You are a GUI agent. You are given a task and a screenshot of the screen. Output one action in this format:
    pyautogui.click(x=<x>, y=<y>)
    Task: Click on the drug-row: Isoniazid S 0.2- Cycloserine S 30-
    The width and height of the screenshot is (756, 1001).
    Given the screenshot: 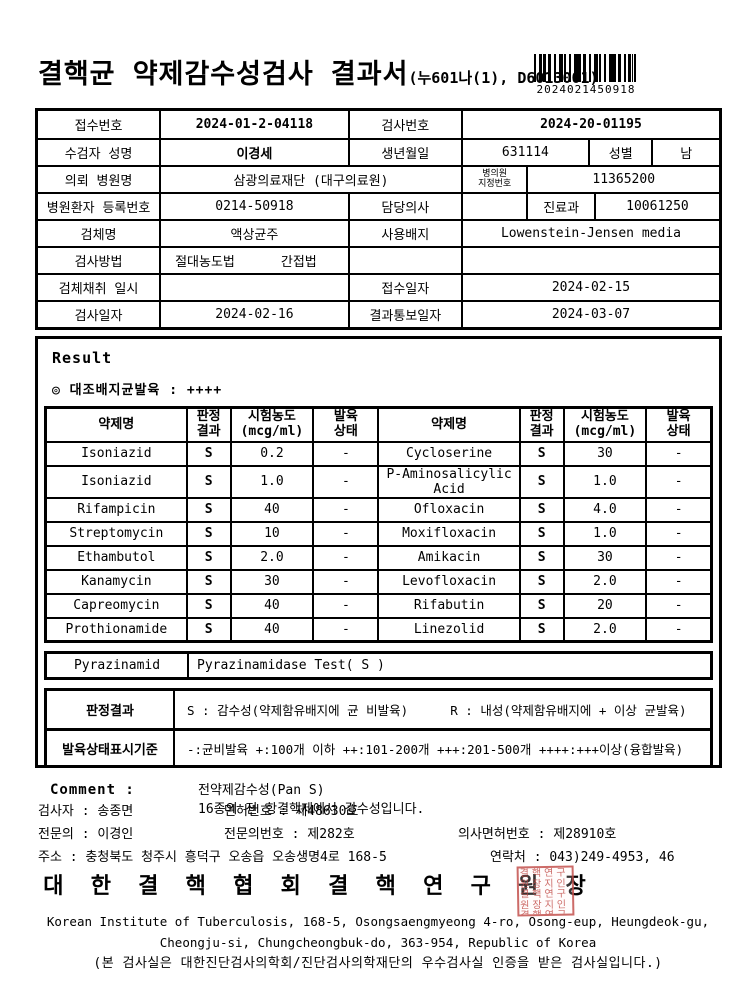 What is the action you would take?
    pyautogui.click(x=378, y=453)
    